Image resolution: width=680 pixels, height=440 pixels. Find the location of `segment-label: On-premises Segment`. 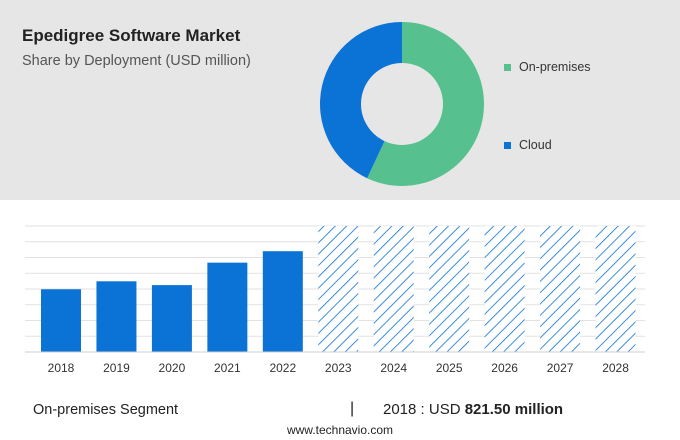

segment-label: On-premises Segment is located at coordinates (106, 410).